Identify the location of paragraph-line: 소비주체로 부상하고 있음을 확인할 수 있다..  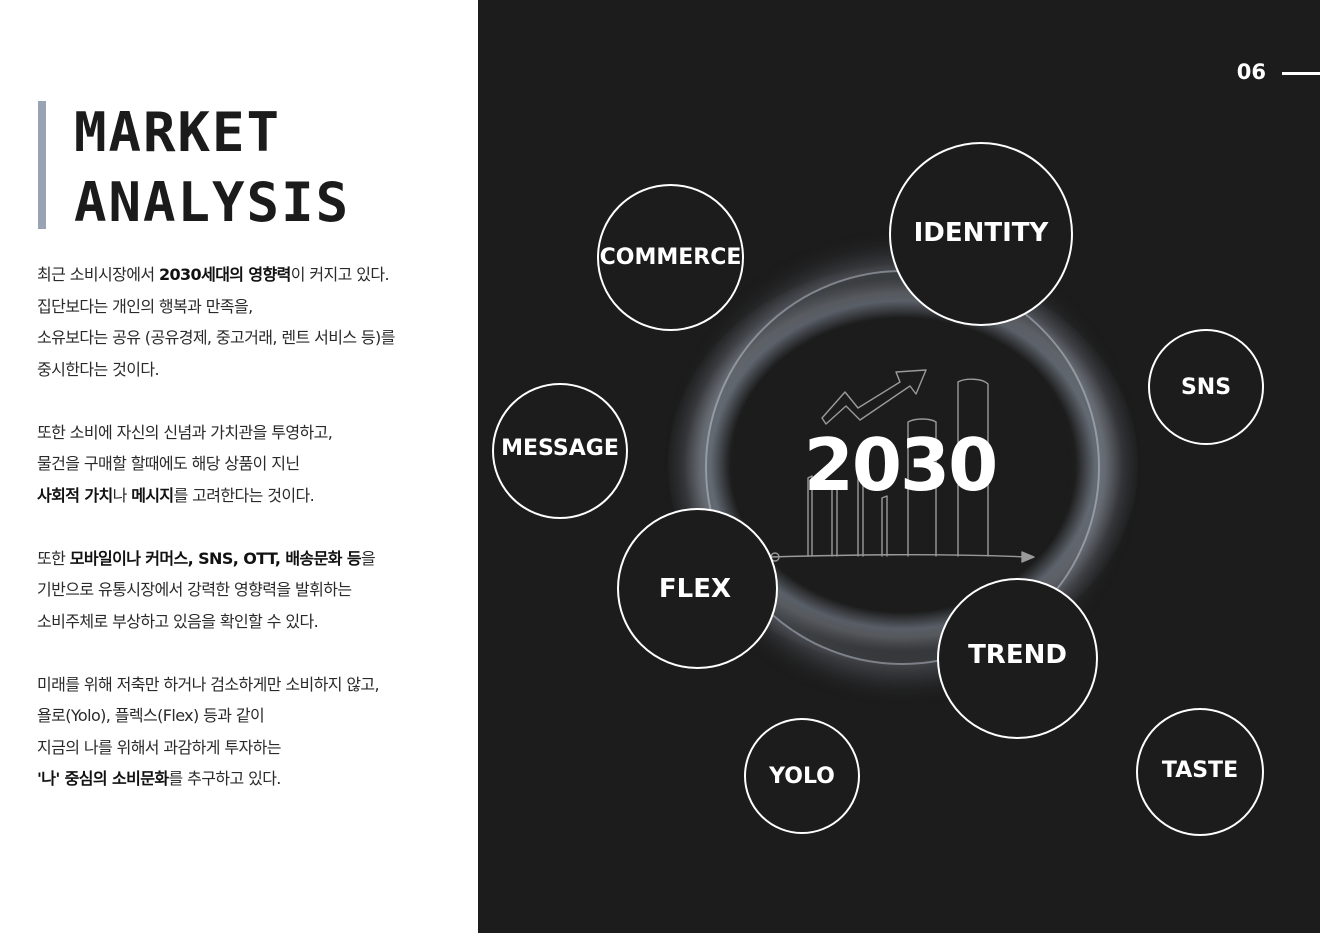
(247, 622).